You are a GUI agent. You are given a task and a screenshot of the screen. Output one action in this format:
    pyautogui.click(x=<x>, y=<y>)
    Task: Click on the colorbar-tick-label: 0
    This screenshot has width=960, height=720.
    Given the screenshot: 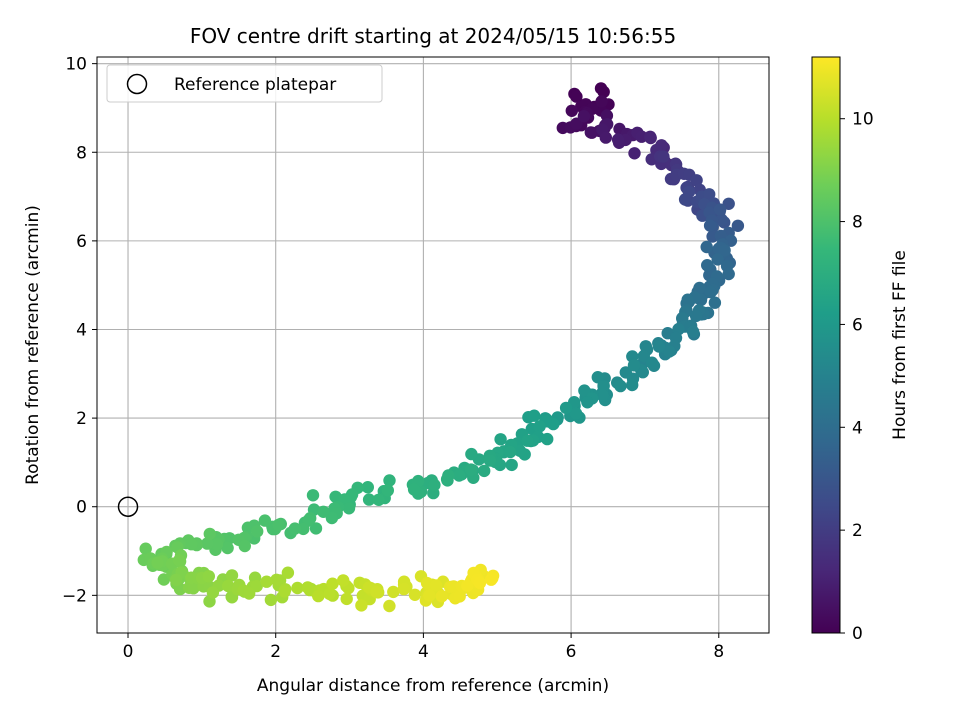 What is the action you would take?
    pyautogui.click(x=857, y=634)
    